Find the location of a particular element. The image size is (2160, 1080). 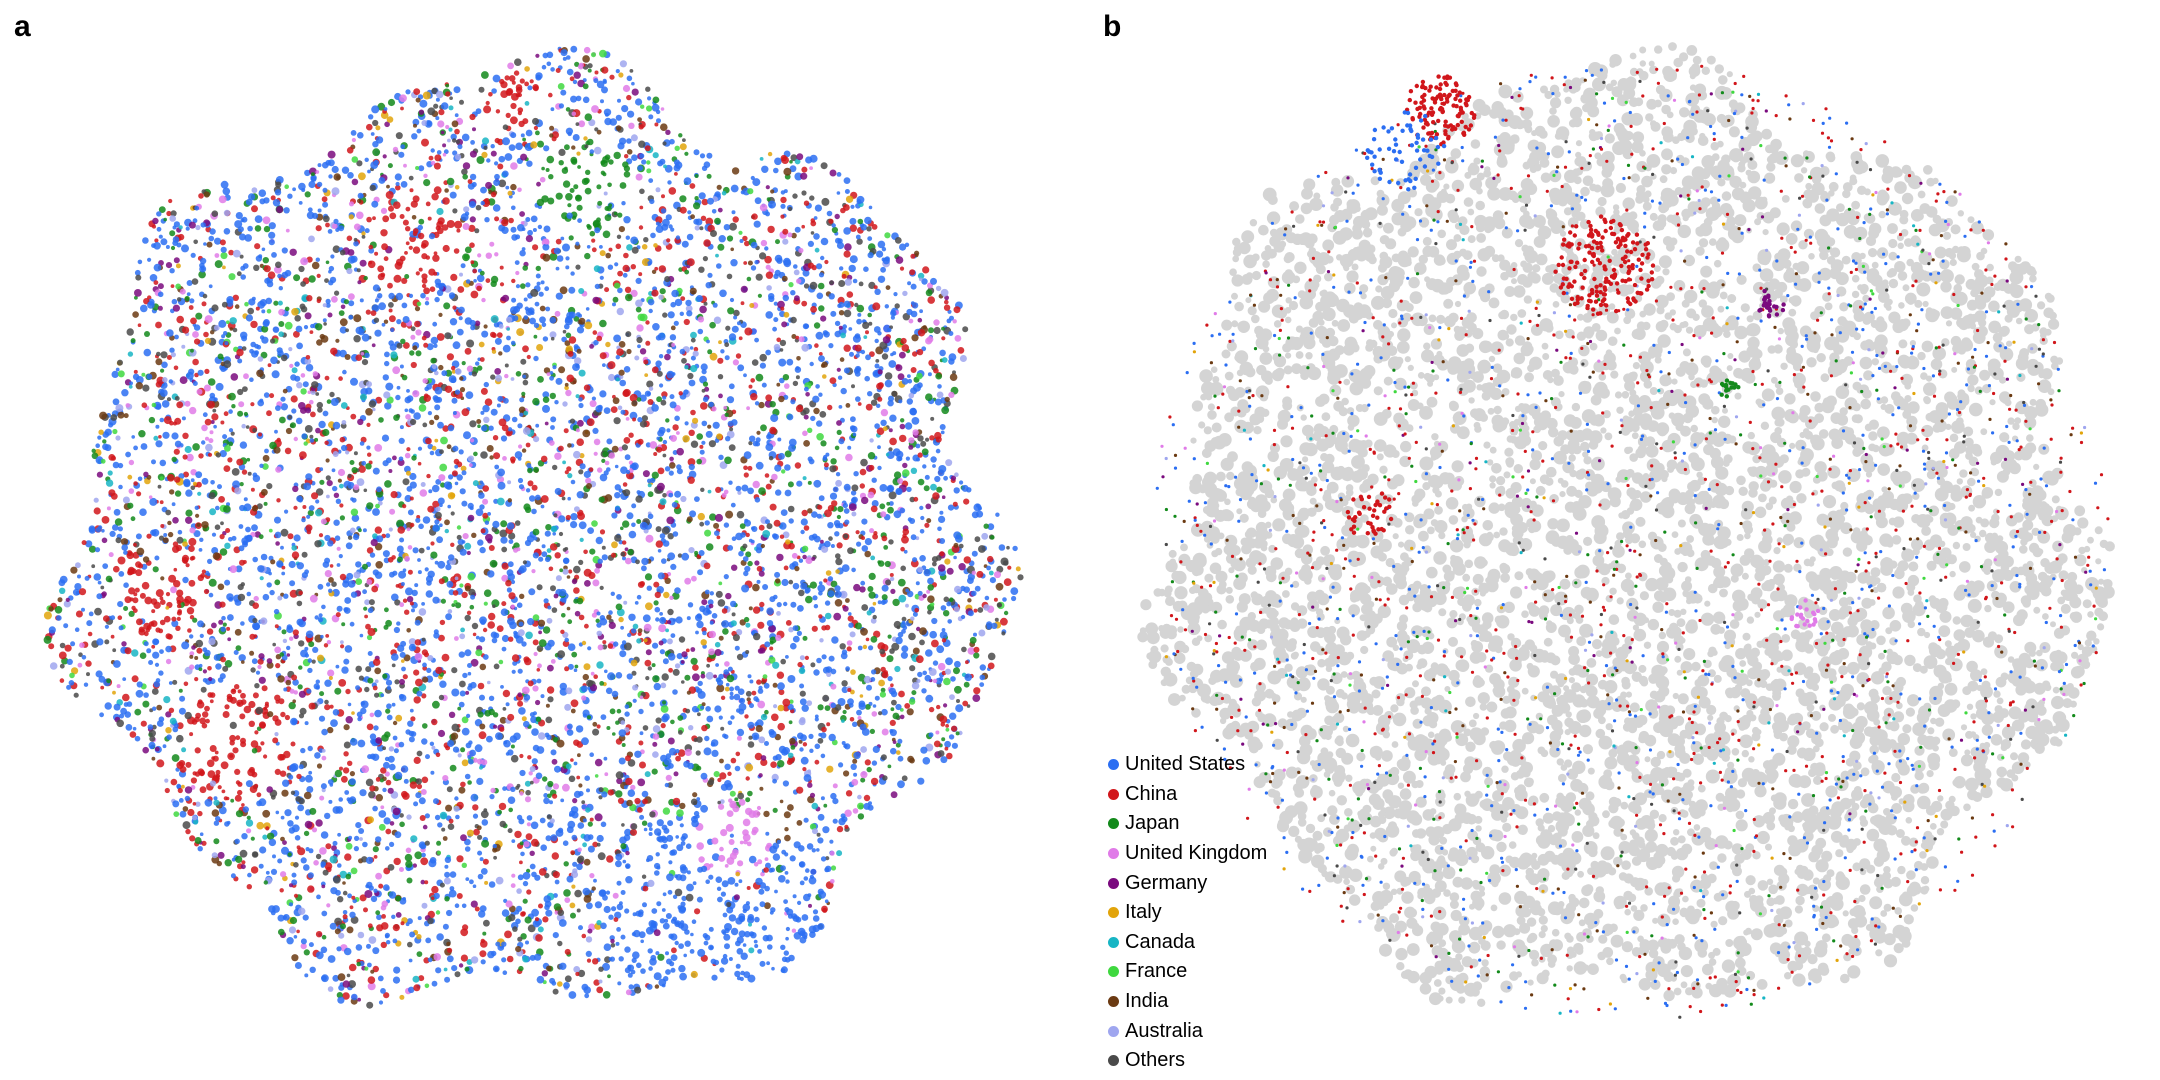

point-australia is located at coordinates (519, 891).